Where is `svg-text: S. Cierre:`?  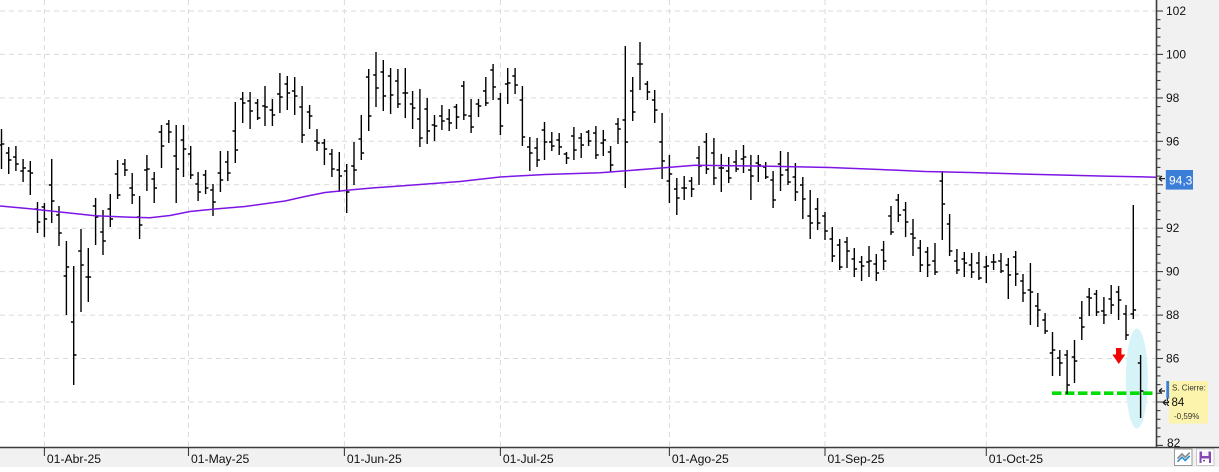 svg-text: S. Cierre: is located at coordinates (1189, 388).